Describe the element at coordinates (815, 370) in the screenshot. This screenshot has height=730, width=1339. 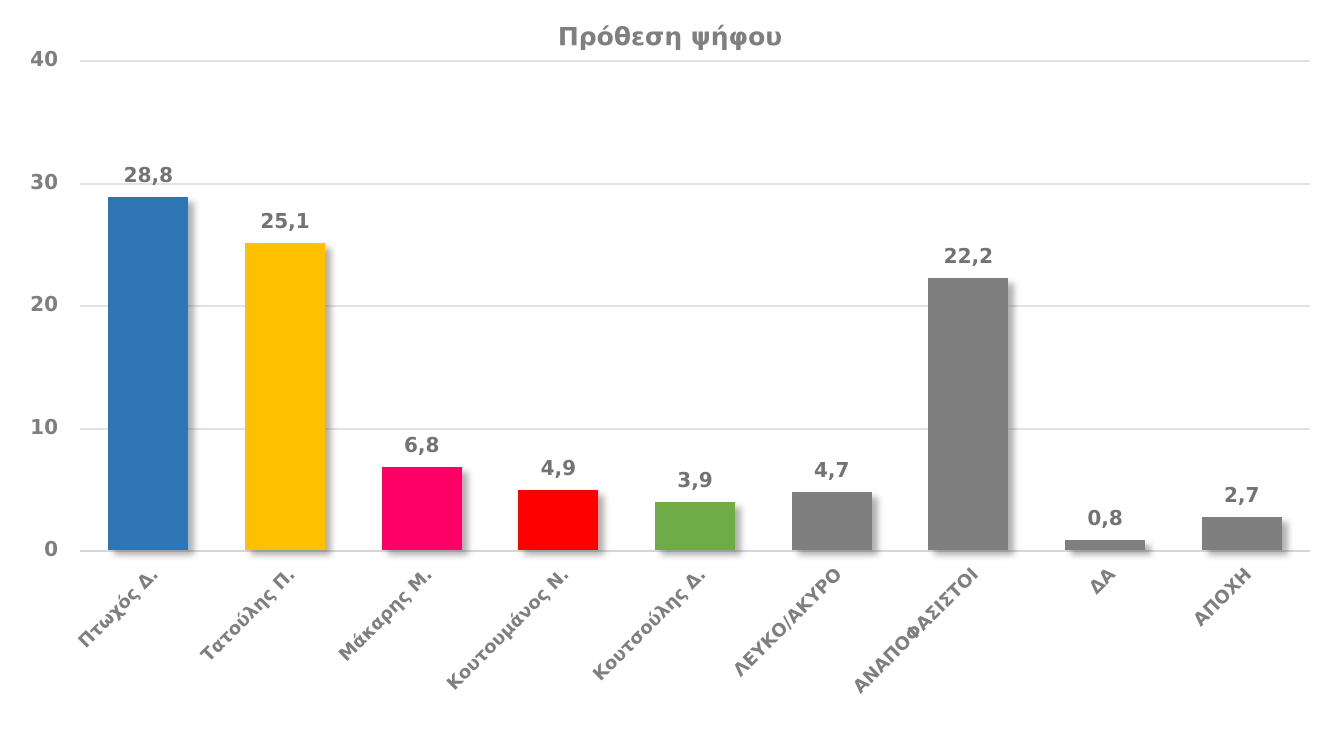
I see `bar-category: 4,7 ΛΕΥΚΟ/ΑΚΥΡΟ` at that location.